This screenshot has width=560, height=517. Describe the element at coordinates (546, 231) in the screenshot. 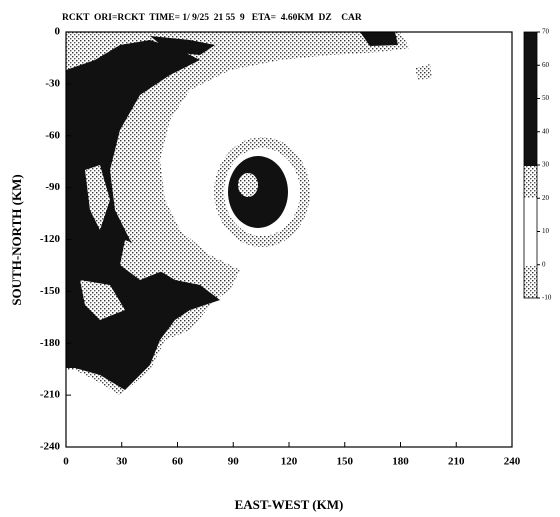

I see `colorbar-tick-label: 10` at that location.